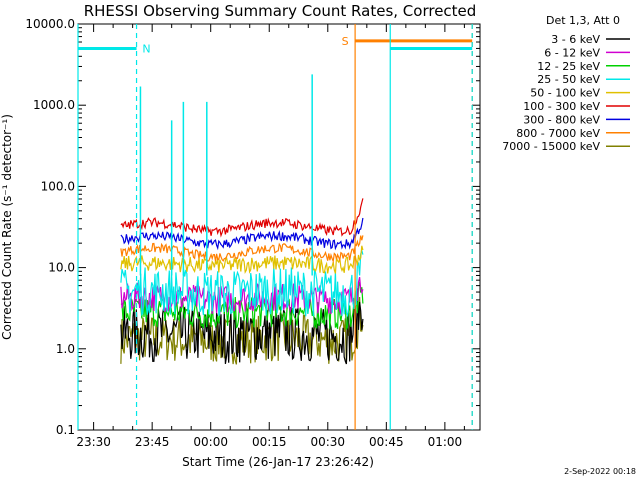 Image resolution: width=640 pixels, height=480 pixels. Describe the element at coordinates (269, 442) in the screenshot. I see `x-tick-label: 00:15` at that location.